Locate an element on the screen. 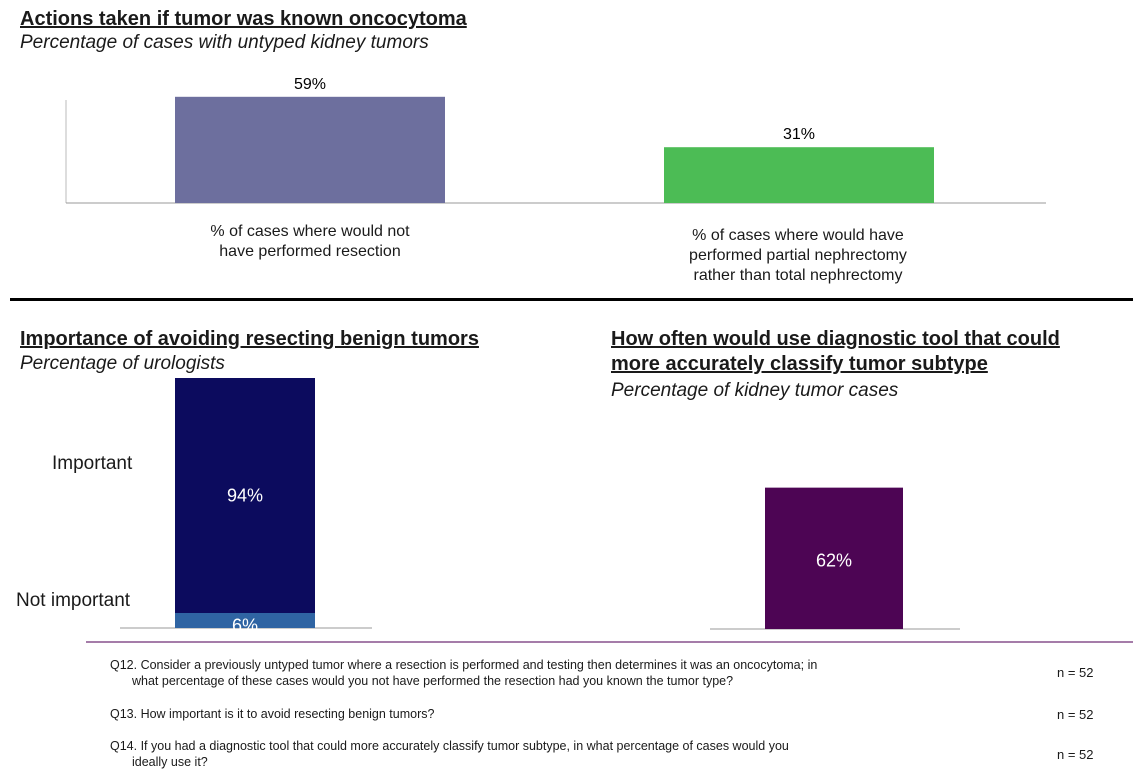 The image size is (1133, 771). bottom-right-chart-subtitle: Percentage of kidney tumor cases is located at coordinates (755, 390).